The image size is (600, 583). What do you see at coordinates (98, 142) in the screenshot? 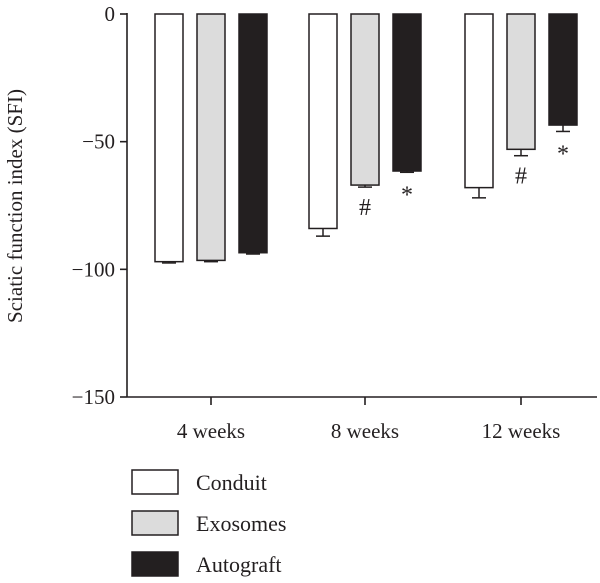
I see `y-tick-label: −50` at bounding box center [98, 142].